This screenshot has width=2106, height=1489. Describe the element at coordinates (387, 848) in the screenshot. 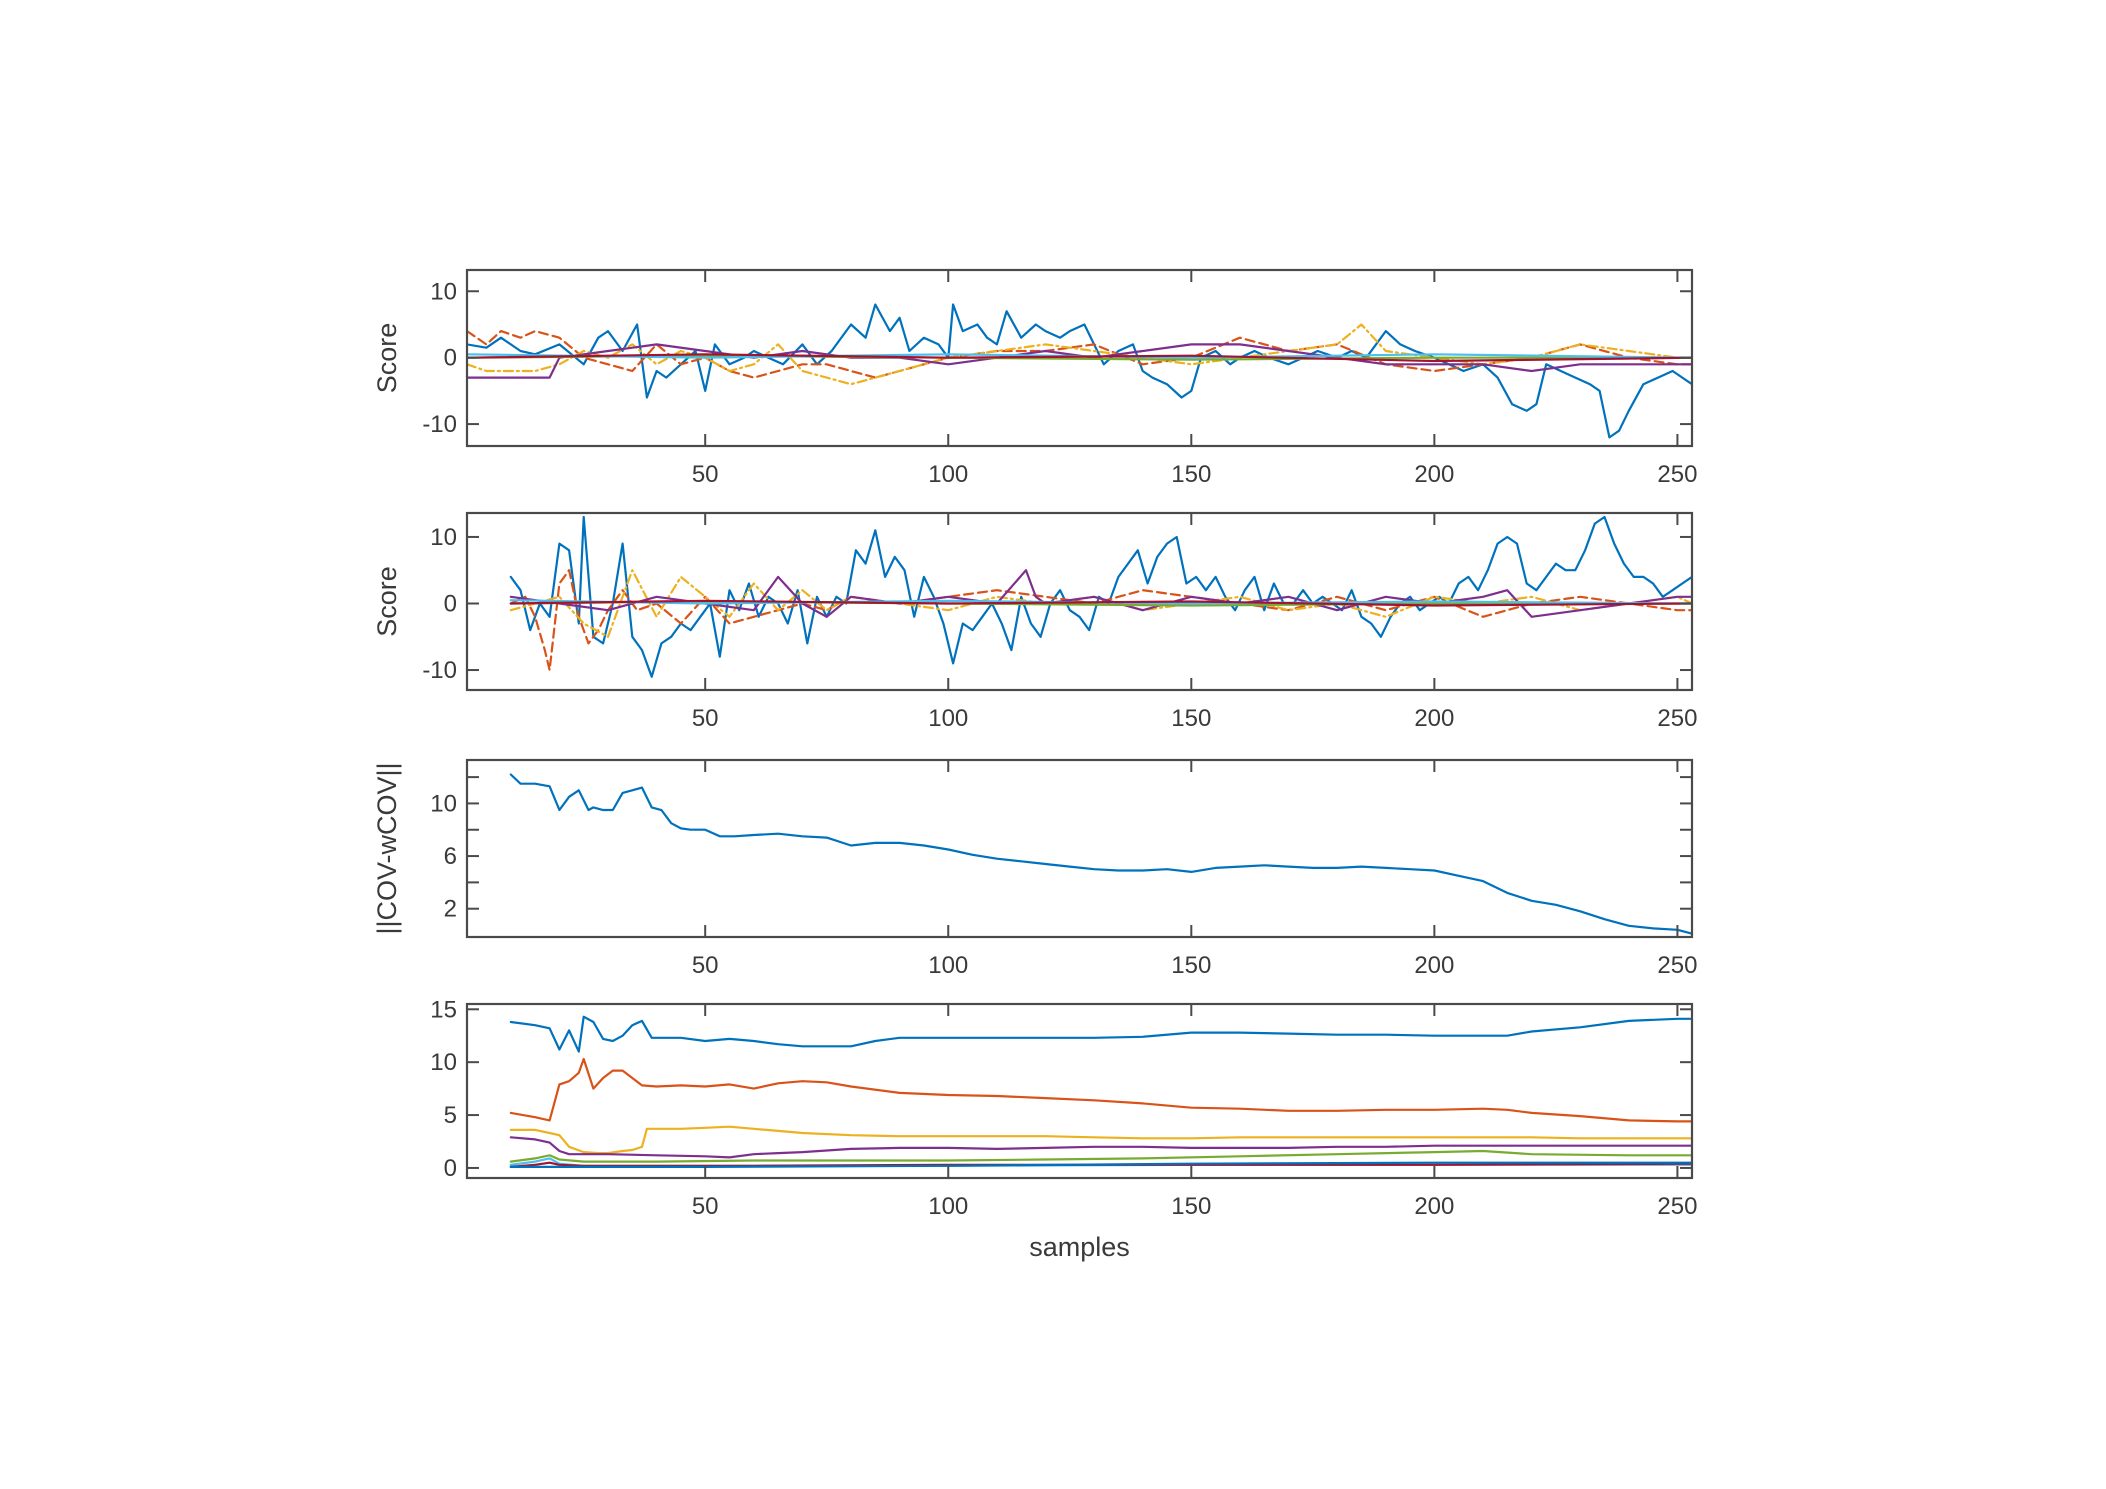

I see `y-axis-label: ||COV-wCOV||` at that location.